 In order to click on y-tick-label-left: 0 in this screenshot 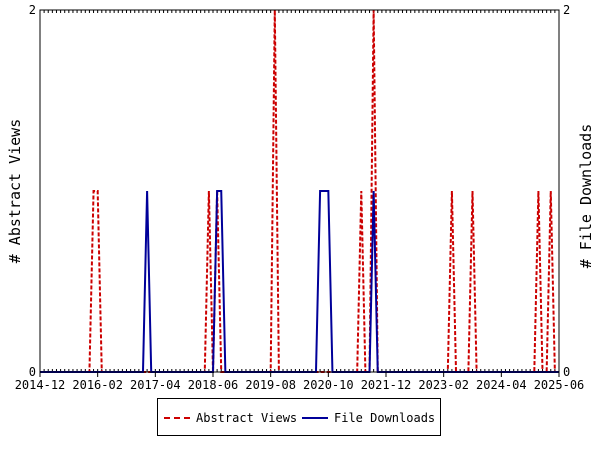, I will do `click(32, 372)`.